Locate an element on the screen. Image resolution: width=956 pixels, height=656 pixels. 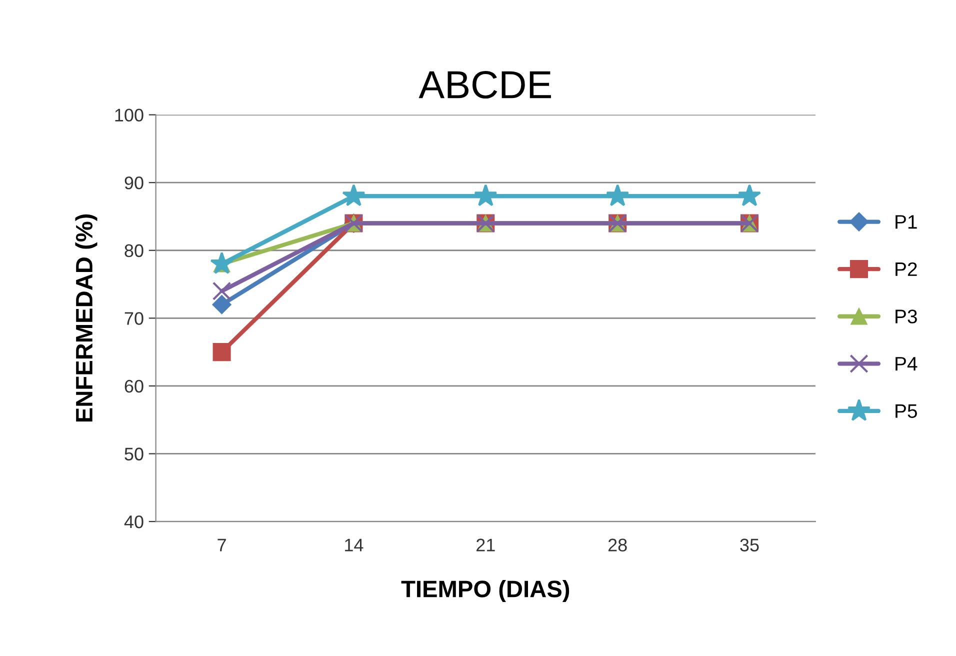
x-axis-title: TIEMPO (DIAS) is located at coordinates (485, 591).